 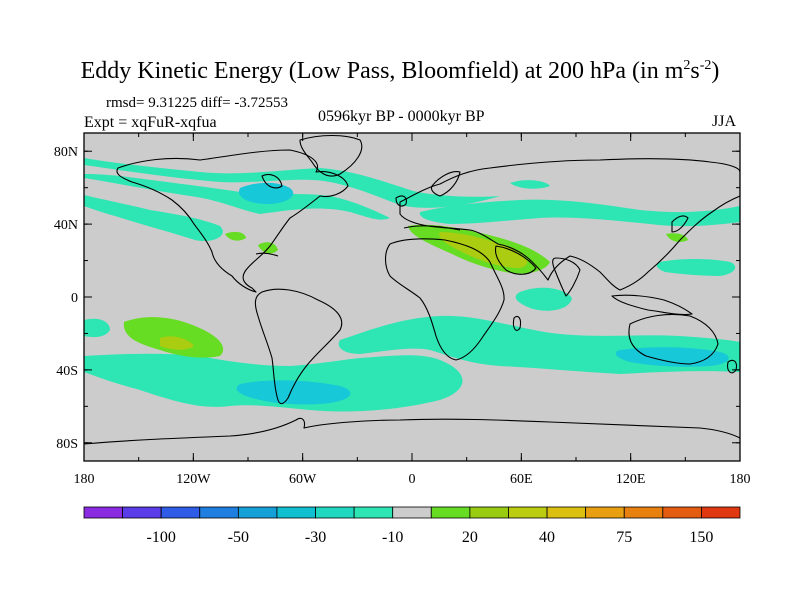 What do you see at coordinates (177, 343) in the screenshot?
I see `positive-region-south-pacific-core` at bounding box center [177, 343].